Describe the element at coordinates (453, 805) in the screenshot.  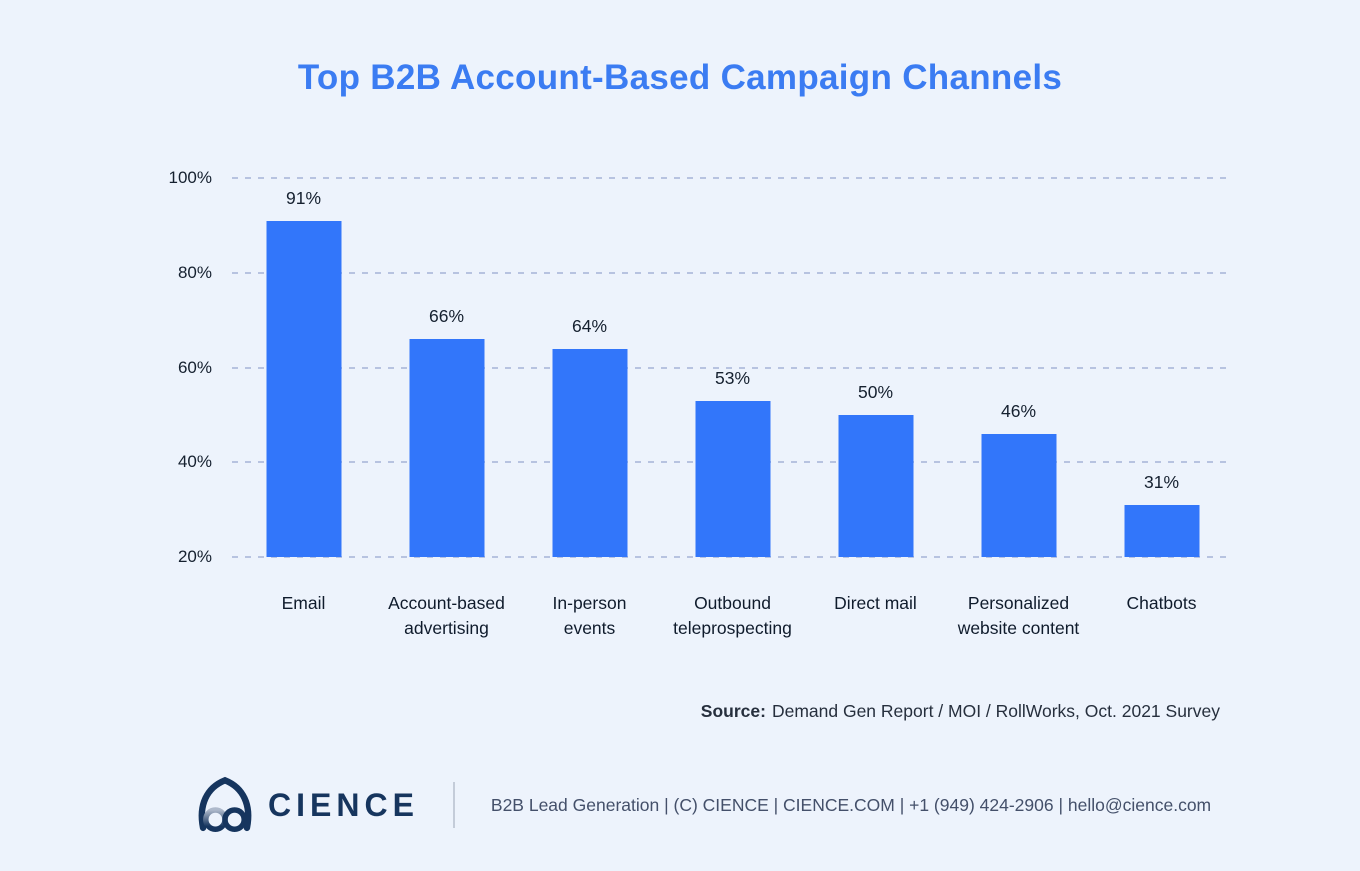
I see `footer-divider` at that location.